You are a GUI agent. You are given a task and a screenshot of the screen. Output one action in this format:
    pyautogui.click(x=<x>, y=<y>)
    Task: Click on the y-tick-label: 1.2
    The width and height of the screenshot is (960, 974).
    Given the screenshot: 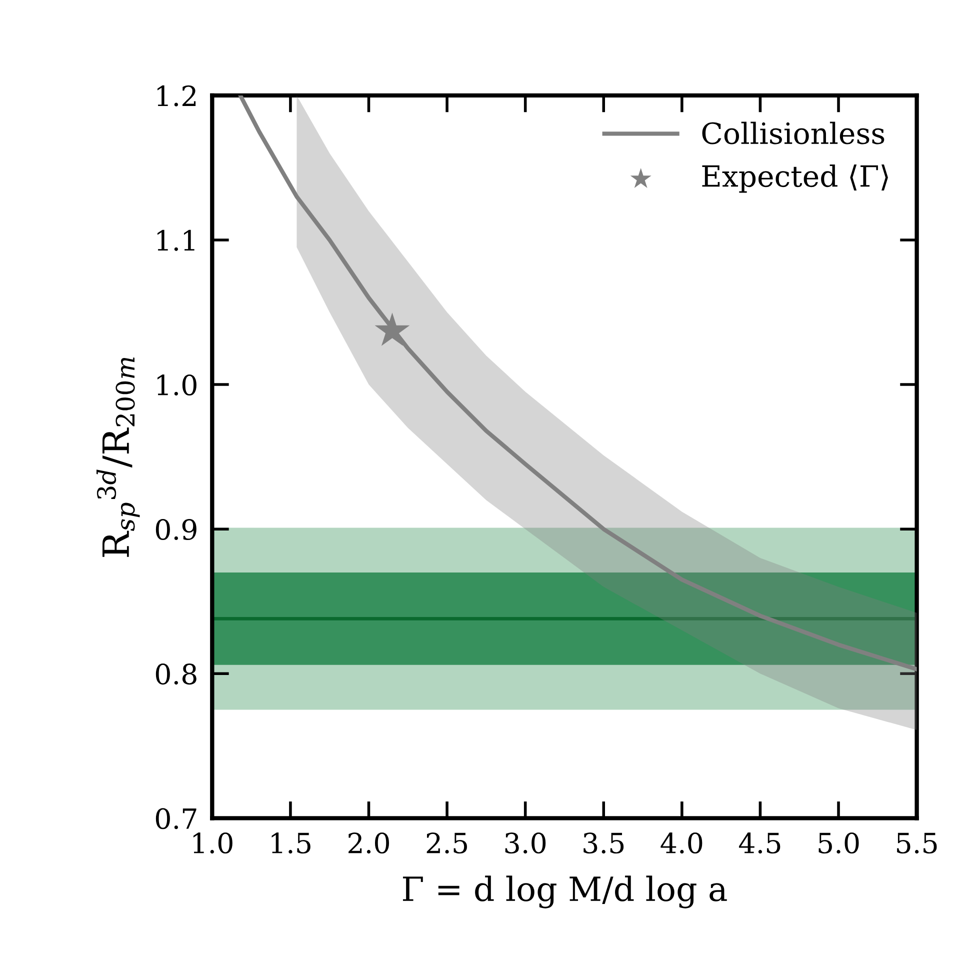 What is the action you would take?
    pyautogui.click(x=176, y=95)
    